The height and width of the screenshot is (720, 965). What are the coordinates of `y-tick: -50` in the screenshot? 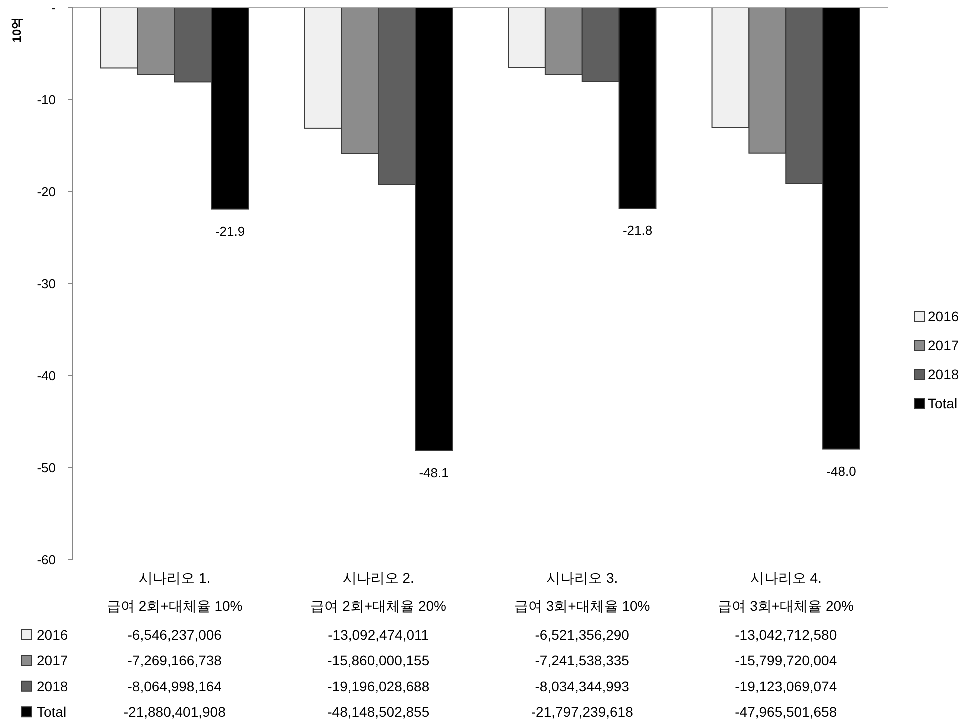 It's located at (46, 468).